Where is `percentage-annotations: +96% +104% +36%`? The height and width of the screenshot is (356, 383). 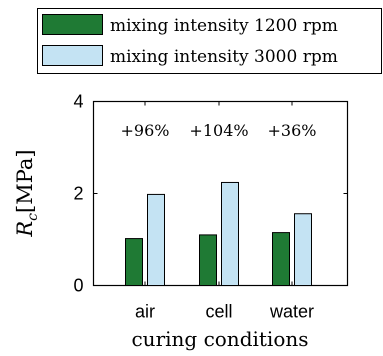 percentage-annotations: +96% +104% +36% is located at coordinates (219, 130).